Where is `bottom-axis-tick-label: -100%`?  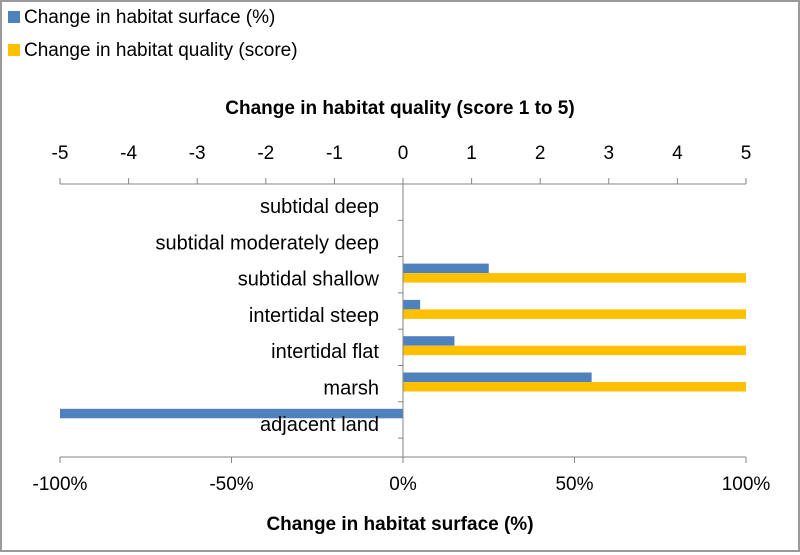
bottom-axis-tick-label: -100% is located at coordinates (60, 484).